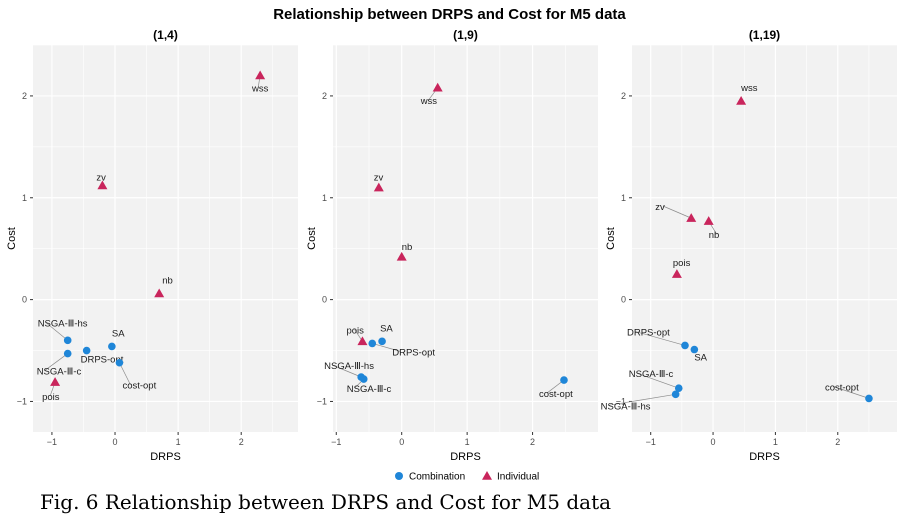  Describe the element at coordinates (165, 35) in the screenshot. I see `panel-title: (1,4)` at that location.